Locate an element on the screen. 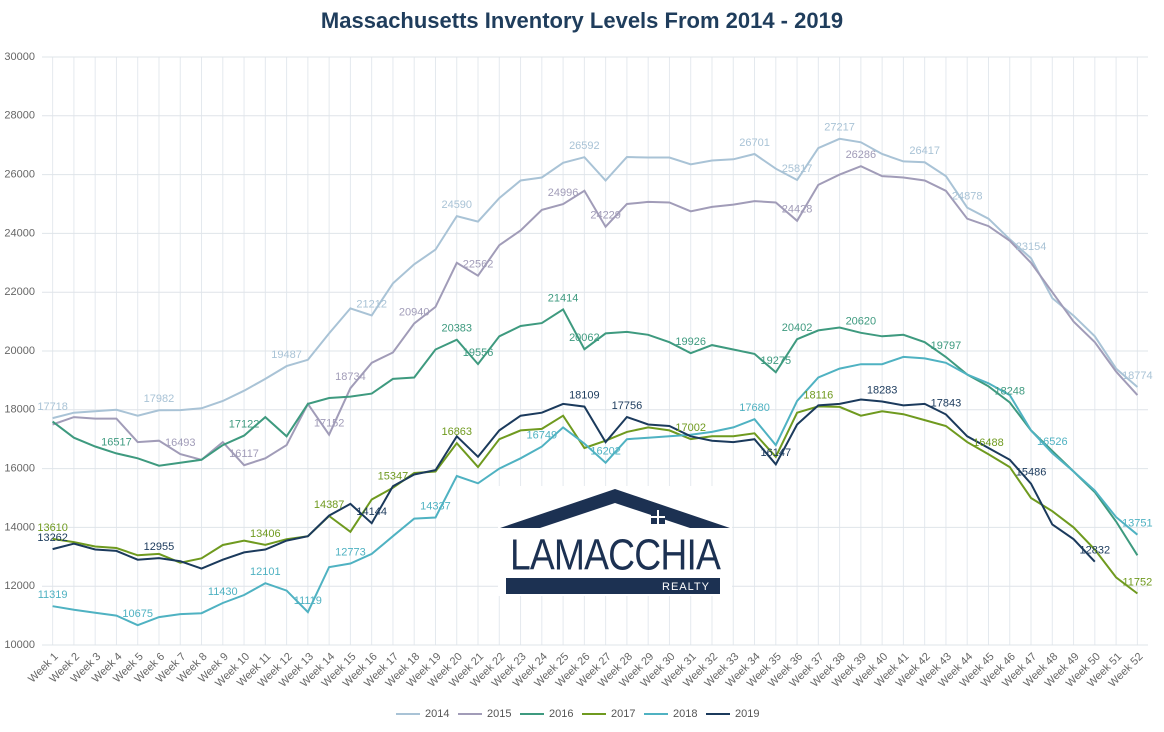 The image size is (1164, 732). data-label: 24878 is located at coordinates (967, 196).